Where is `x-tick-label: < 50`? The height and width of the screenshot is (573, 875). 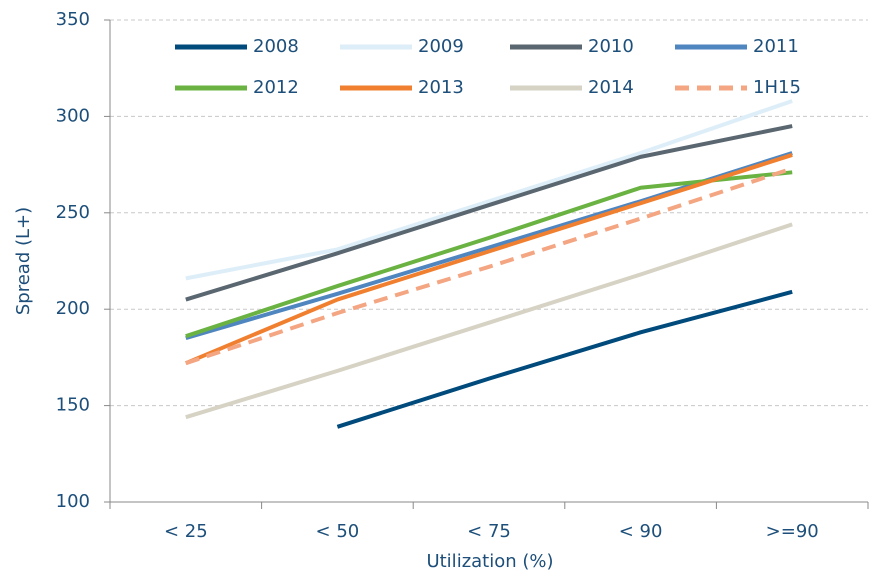 x-tick-label: < 50 is located at coordinates (338, 531).